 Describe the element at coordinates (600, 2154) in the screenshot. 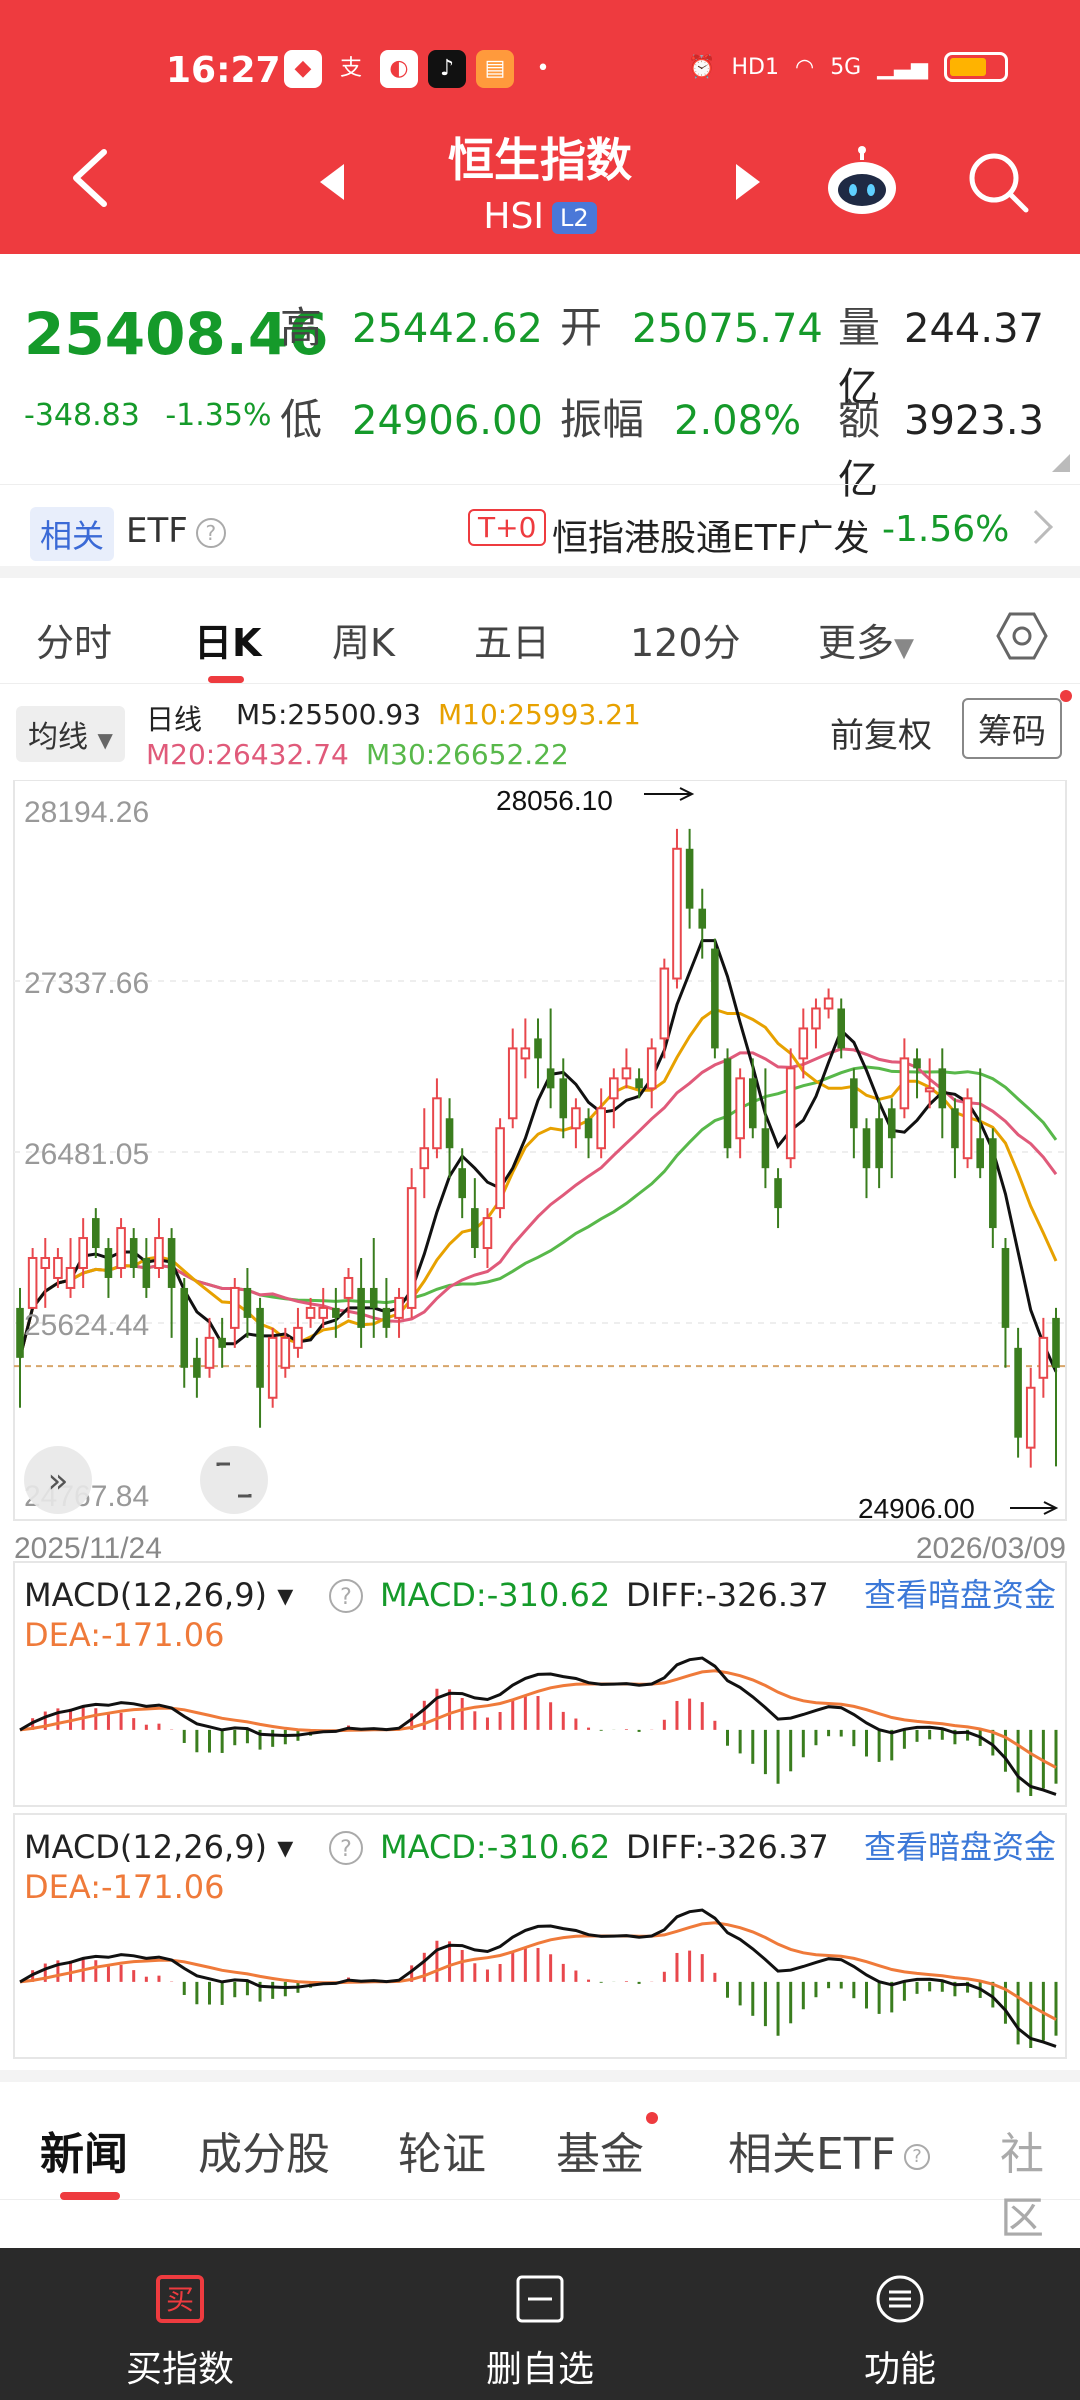

I see `tab-funds: 基金` at that location.